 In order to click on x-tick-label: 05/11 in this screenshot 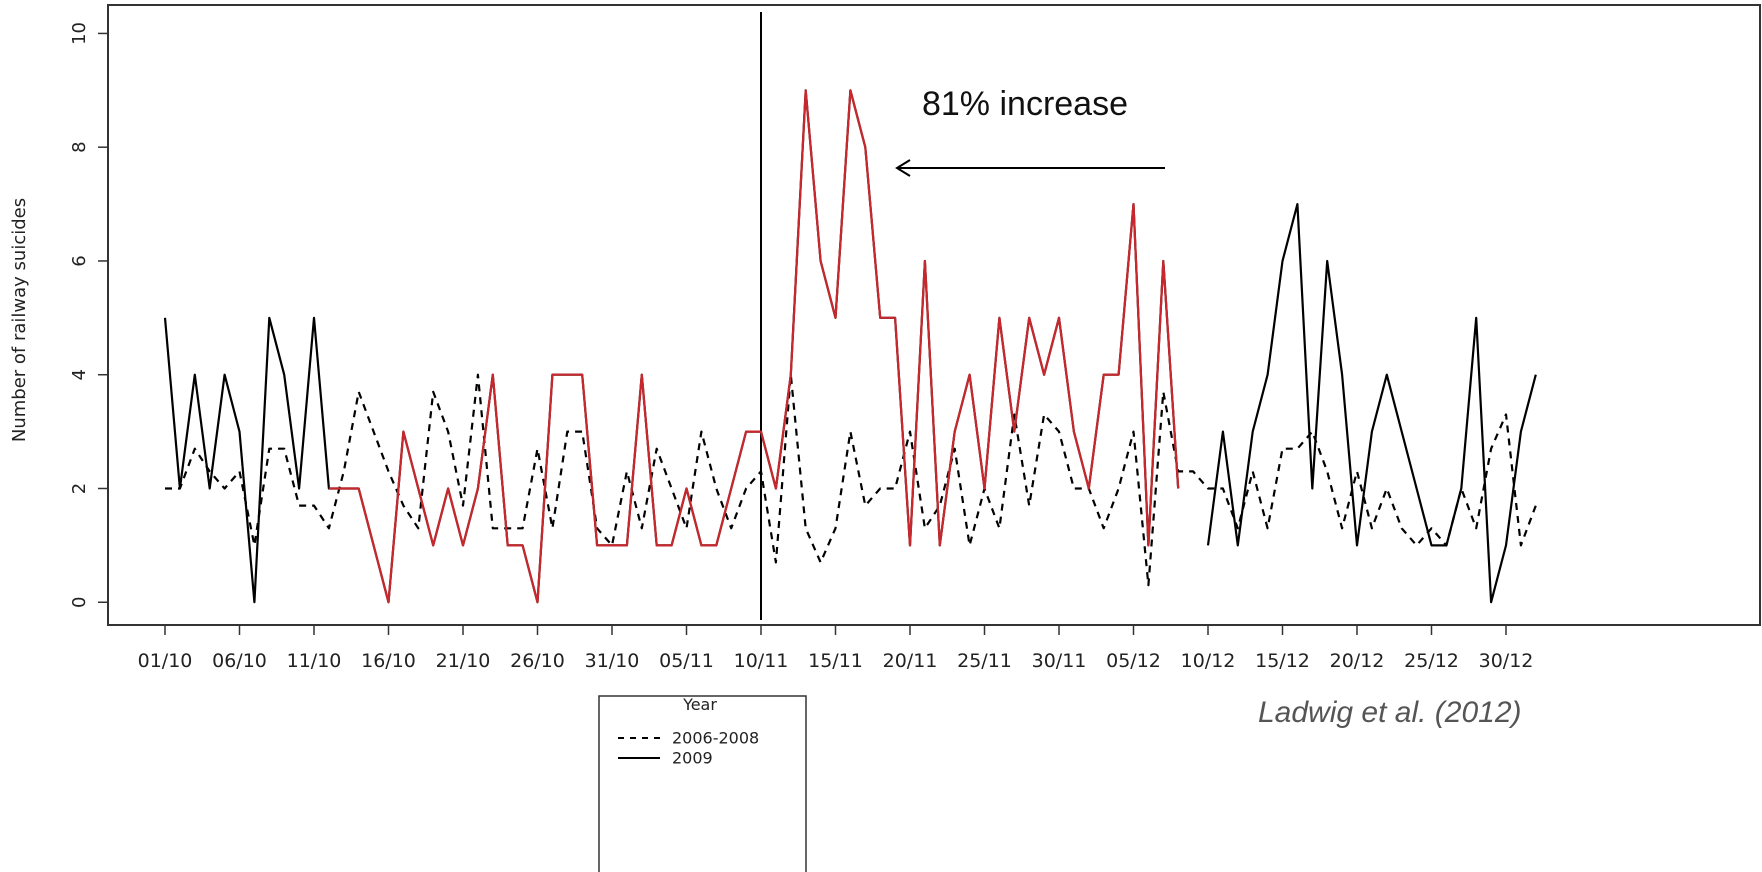, I will do `click(686, 661)`.